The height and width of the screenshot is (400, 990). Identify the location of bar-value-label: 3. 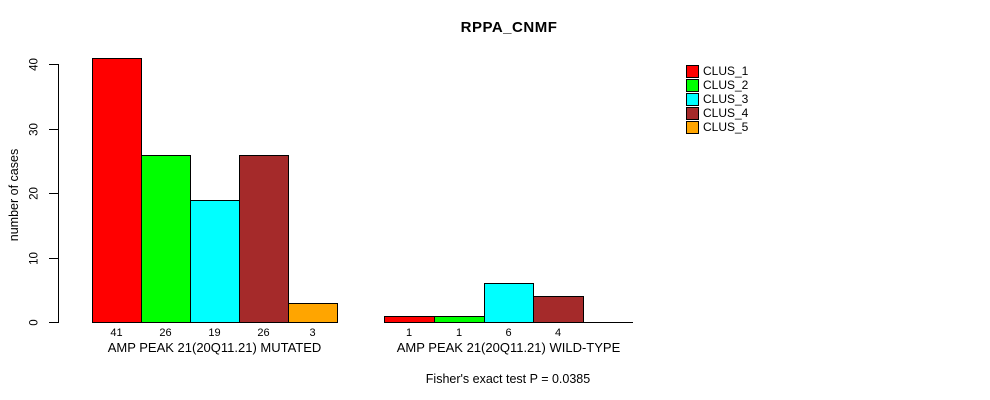
(312, 333).